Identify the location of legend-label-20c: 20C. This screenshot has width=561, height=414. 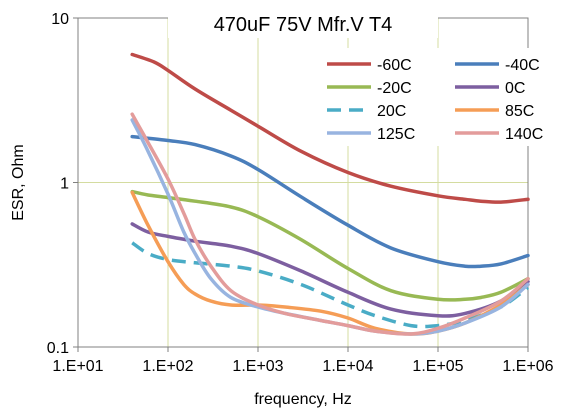
(391, 111).